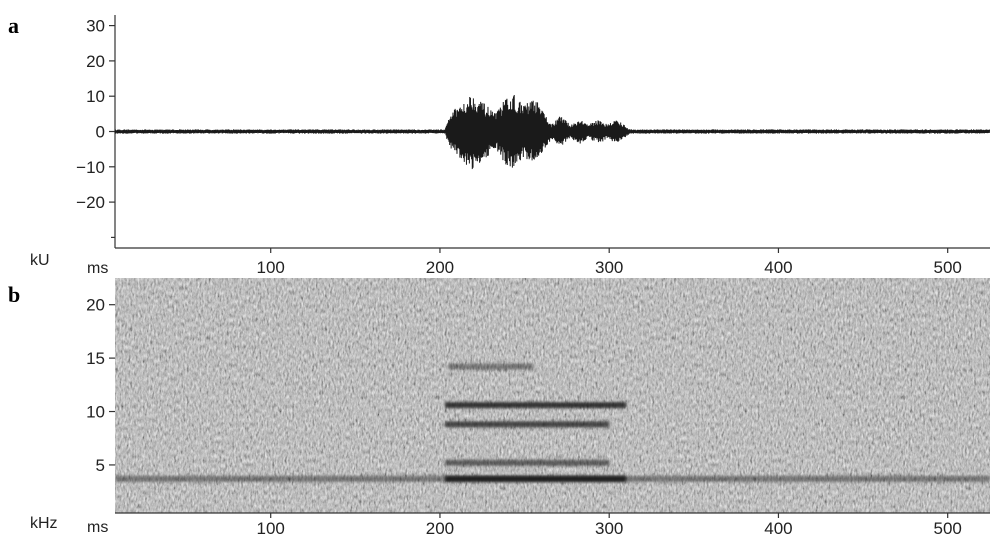 The image size is (990, 543). I want to click on waveform-x-unit: ms, so click(97, 268).